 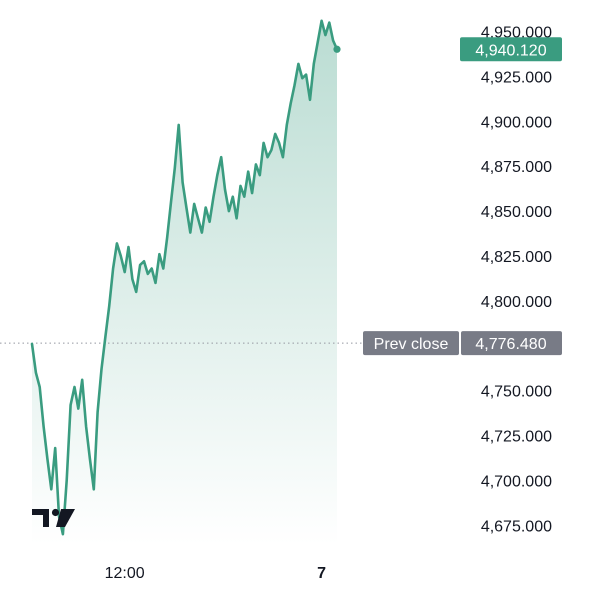 I want to click on last-price-label: 4,940.120, so click(x=510, y=50).